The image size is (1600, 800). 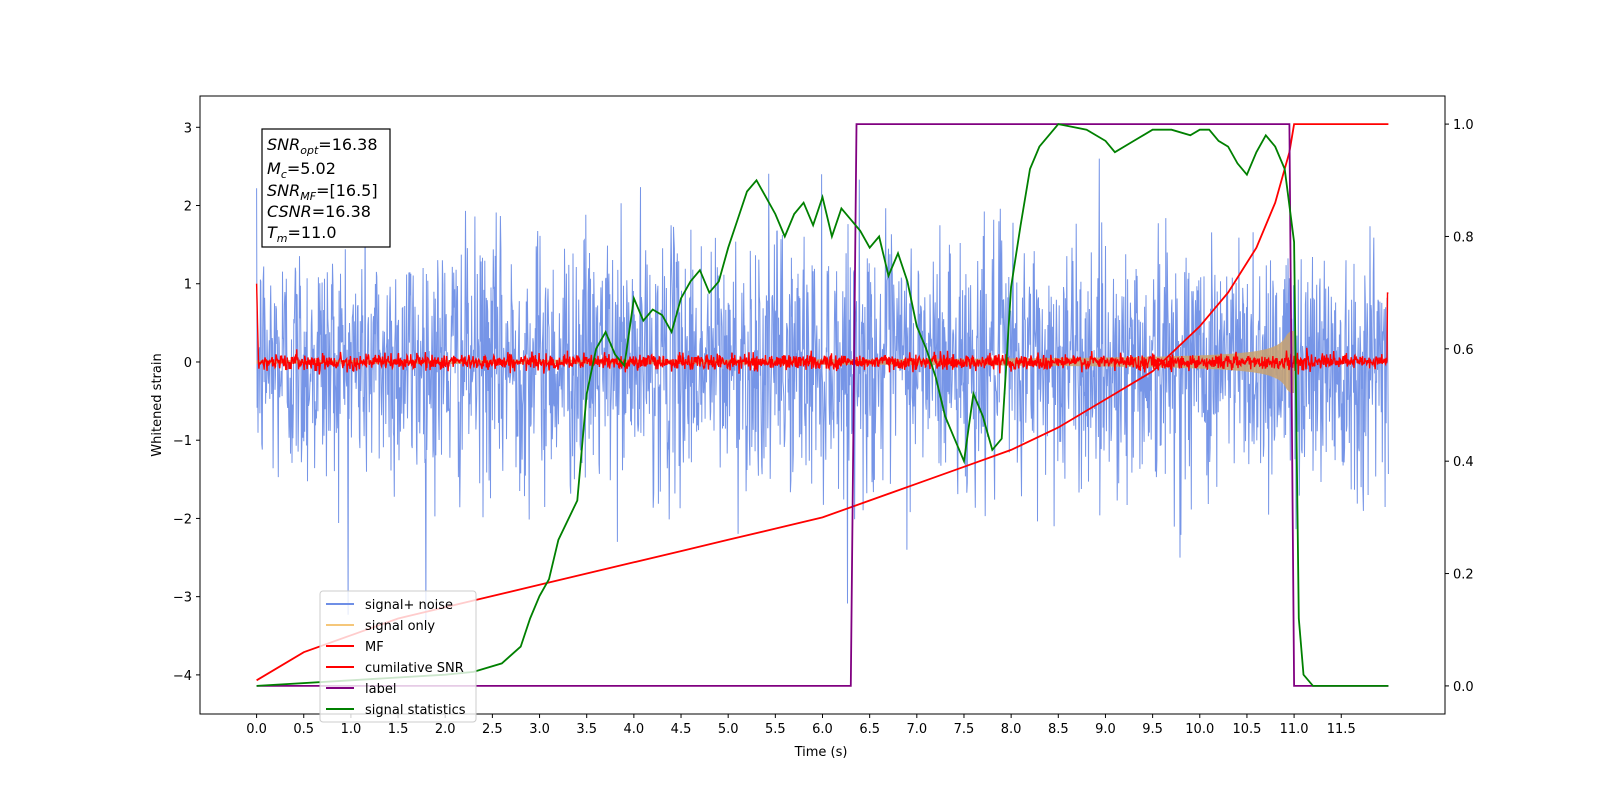 I want to click on x-tick-label: 6.0, so click(x=822, y=729).